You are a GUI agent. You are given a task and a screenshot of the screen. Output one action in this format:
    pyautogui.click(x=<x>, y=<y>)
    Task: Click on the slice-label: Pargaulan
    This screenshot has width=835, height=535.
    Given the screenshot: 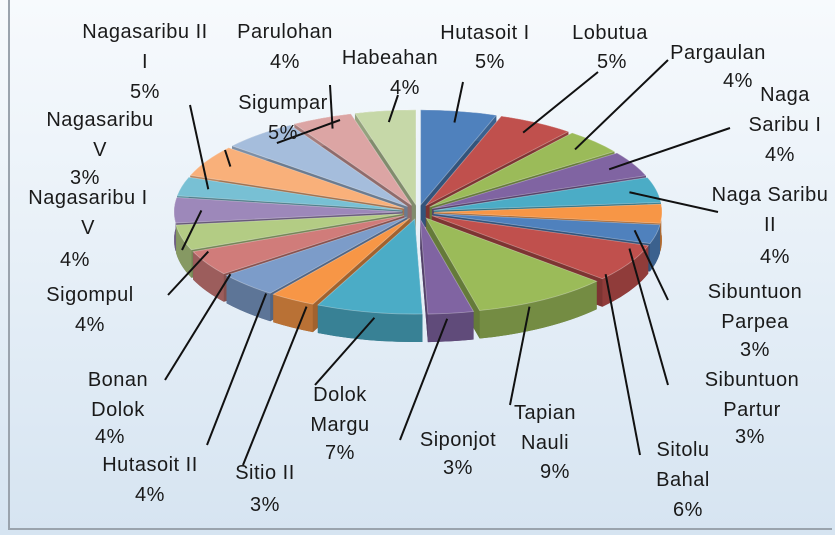 What is the action you would take?
    pyautogui.click(x=718, y=53)
    